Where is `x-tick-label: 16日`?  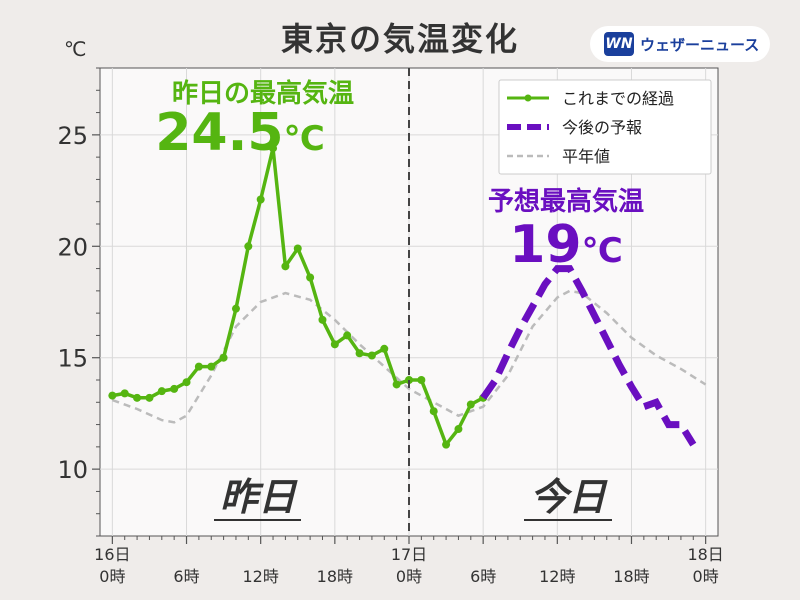
x-tick-label: 16日 is located at coordinates (112, 554).